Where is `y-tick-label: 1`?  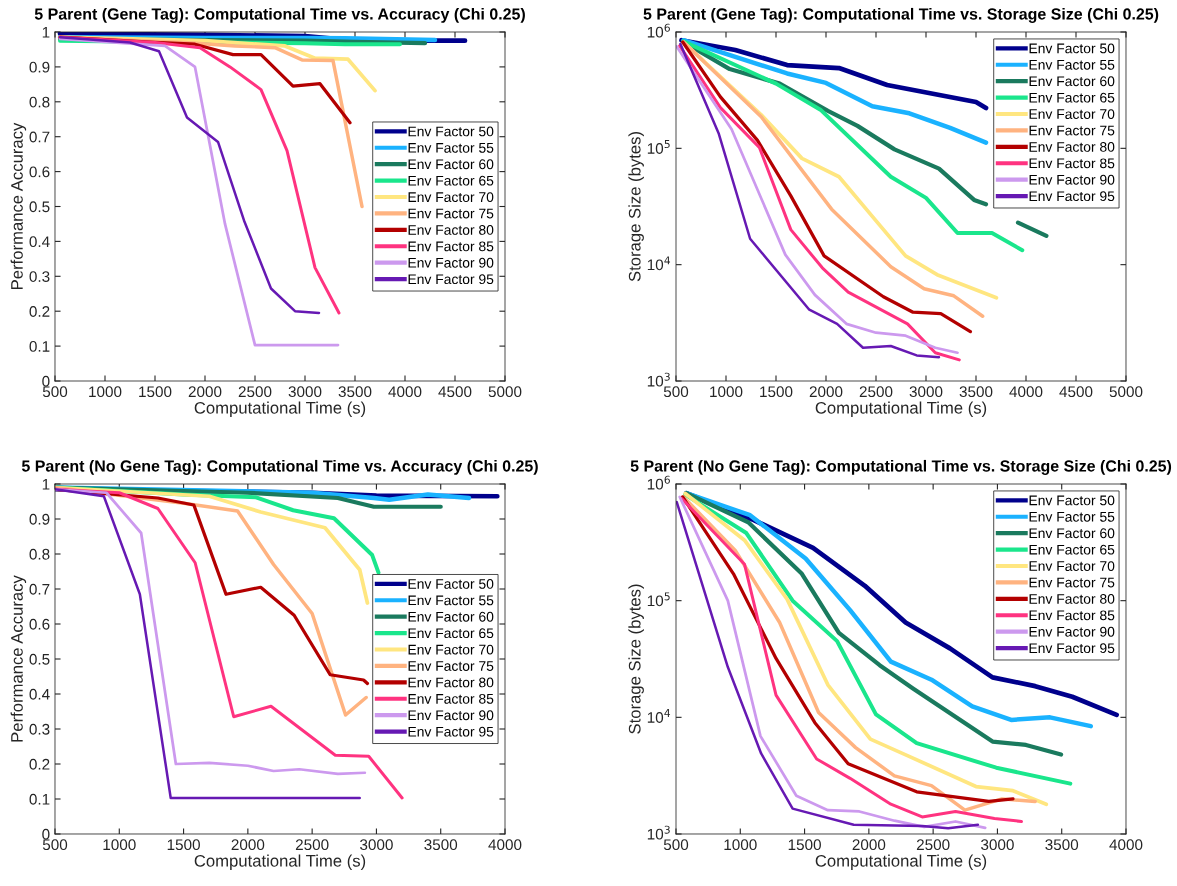 y-tick-label: 1 is located at coordinates (46, 484).